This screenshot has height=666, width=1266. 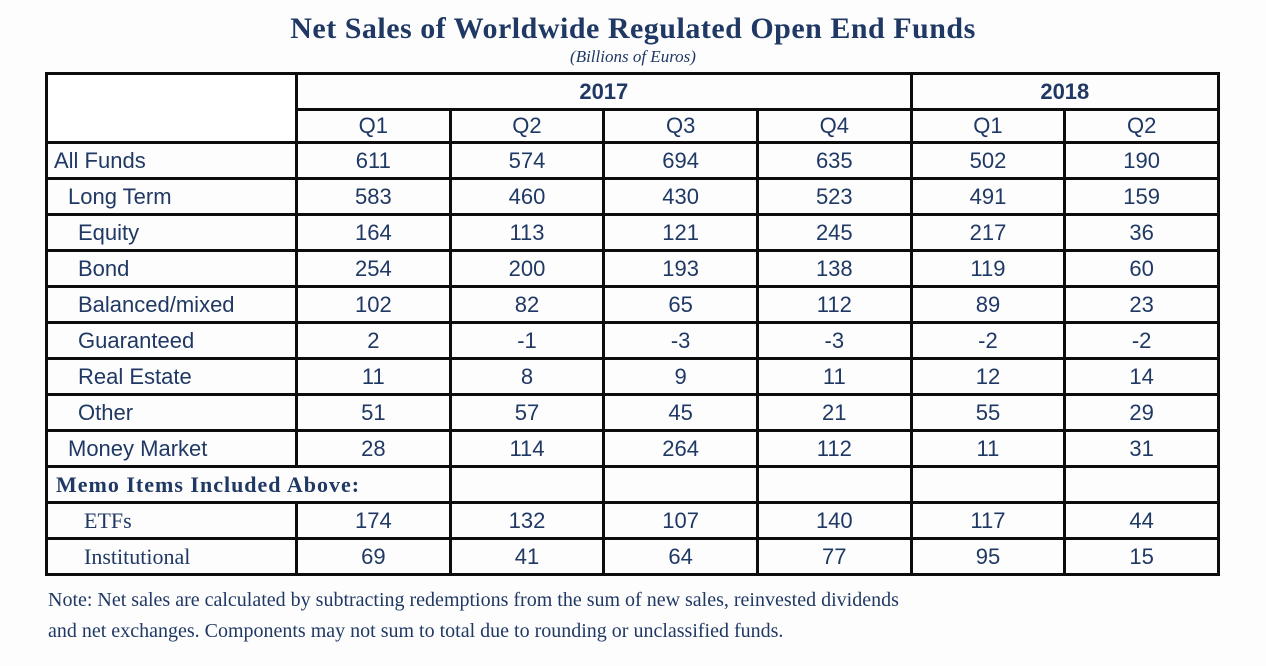 What do you see at coordinates (171, 196) in the screenshot?
I see `row-label: Long Term` at bounding box center [171, 196].